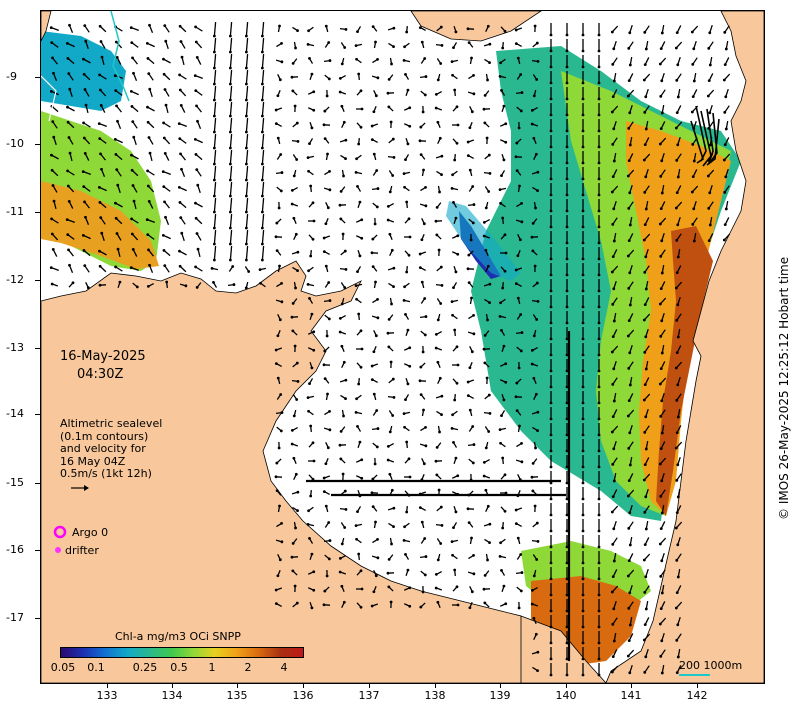 The height and width of the screenshot is (716, 792). I want to click on latitude-tick, so click(37, 77).